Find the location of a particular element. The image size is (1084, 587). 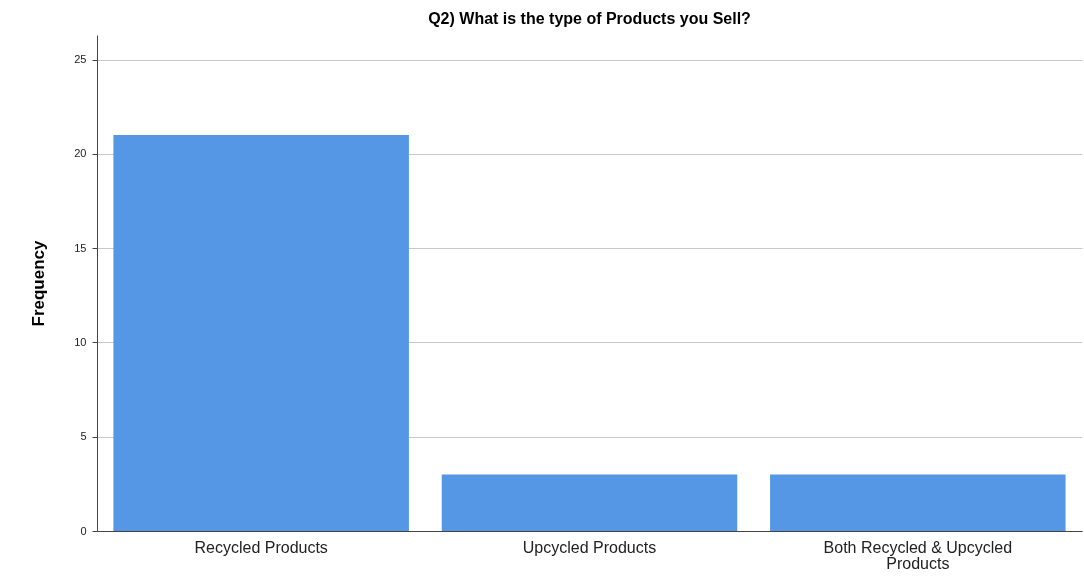

y-tick-label: 0 is located at coordinates (83, 530).